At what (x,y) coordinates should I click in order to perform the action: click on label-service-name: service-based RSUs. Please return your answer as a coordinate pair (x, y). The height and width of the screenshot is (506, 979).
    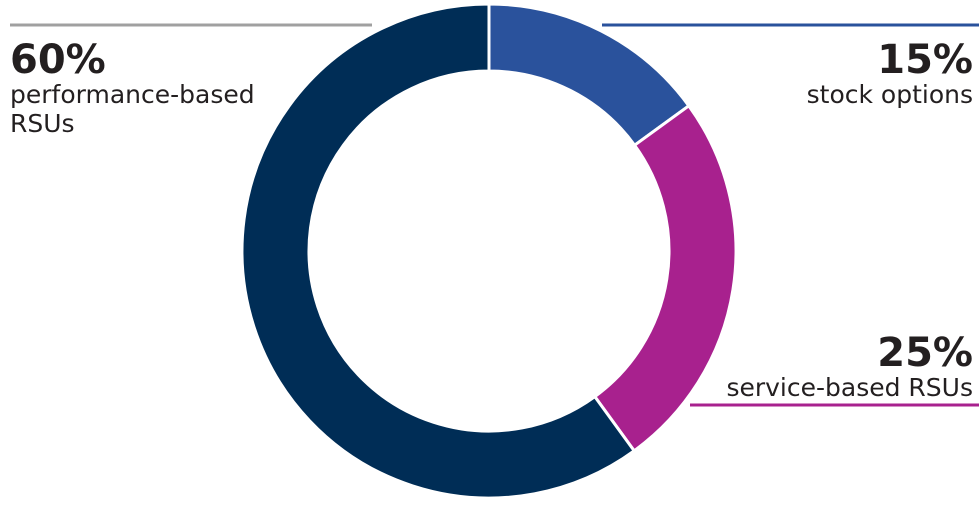
    Looking at the image, I should click on (849, 387).